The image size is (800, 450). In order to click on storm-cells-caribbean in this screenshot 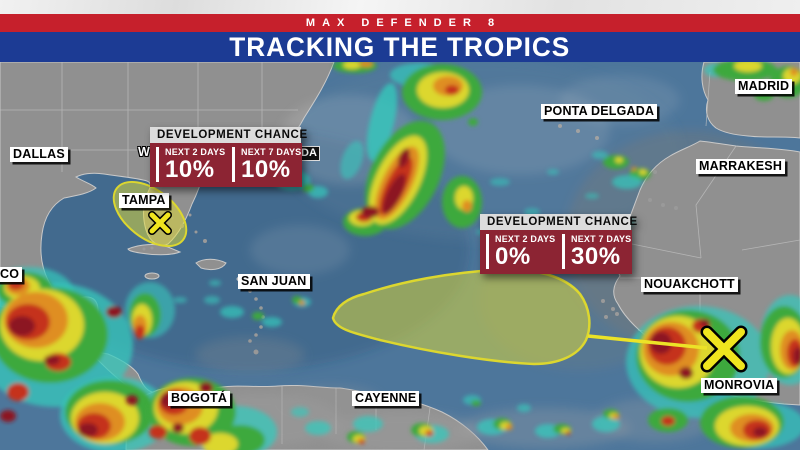, I will do `click(242, 303)`.